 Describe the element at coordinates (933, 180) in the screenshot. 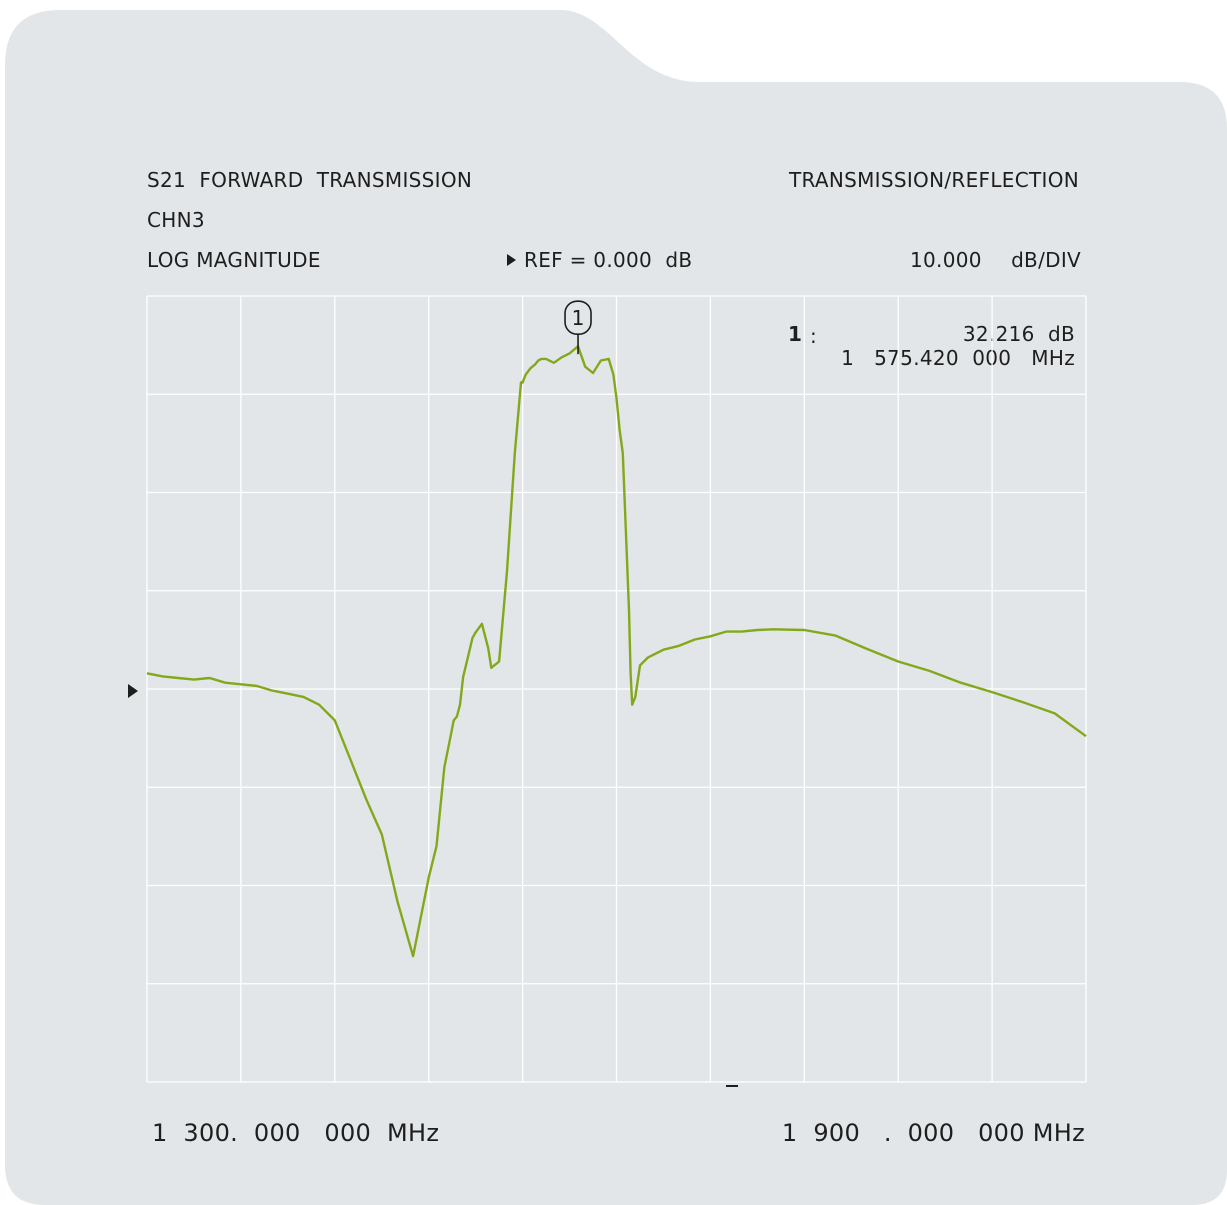

I see `measurement-mode: TRANSMISSION/REFLECTION` at that location.